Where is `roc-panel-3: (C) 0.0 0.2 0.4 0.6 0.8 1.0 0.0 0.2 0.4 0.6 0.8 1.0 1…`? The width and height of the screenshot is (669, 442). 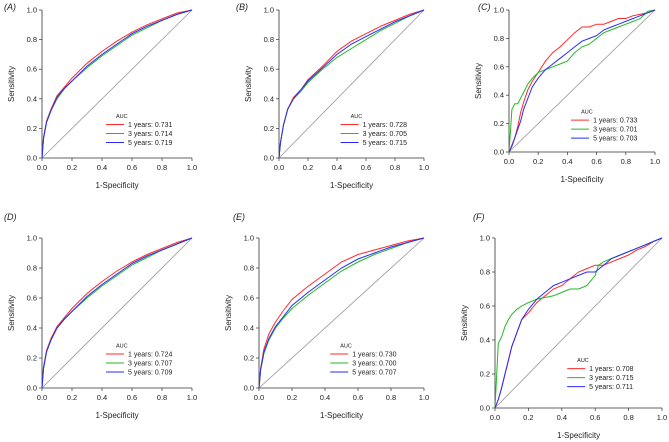
roc-panel-3: (C) 0.0 0.2 0.4 0.6 0.8 1.0 0.0 0.2 0.4 0.6 0.8 1.0 1… is located at coordinates (567, 93).